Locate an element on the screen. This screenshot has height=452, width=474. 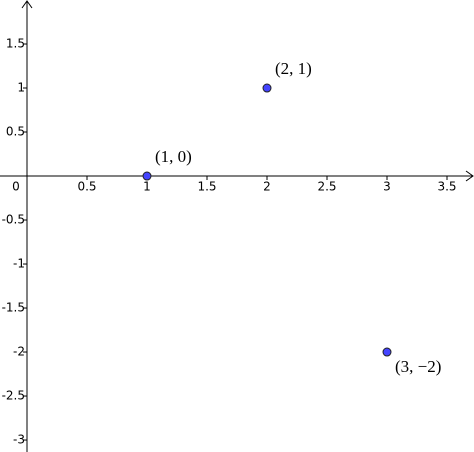
y-tick-label: -1 is located at coordinates (19, 264).